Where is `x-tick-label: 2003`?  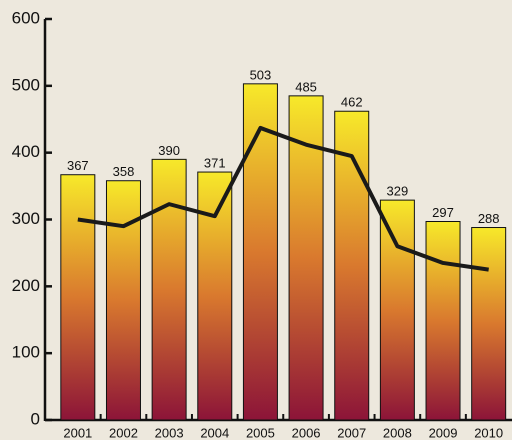
x-tick-label: 2003 is located at coordinates (169, 432).